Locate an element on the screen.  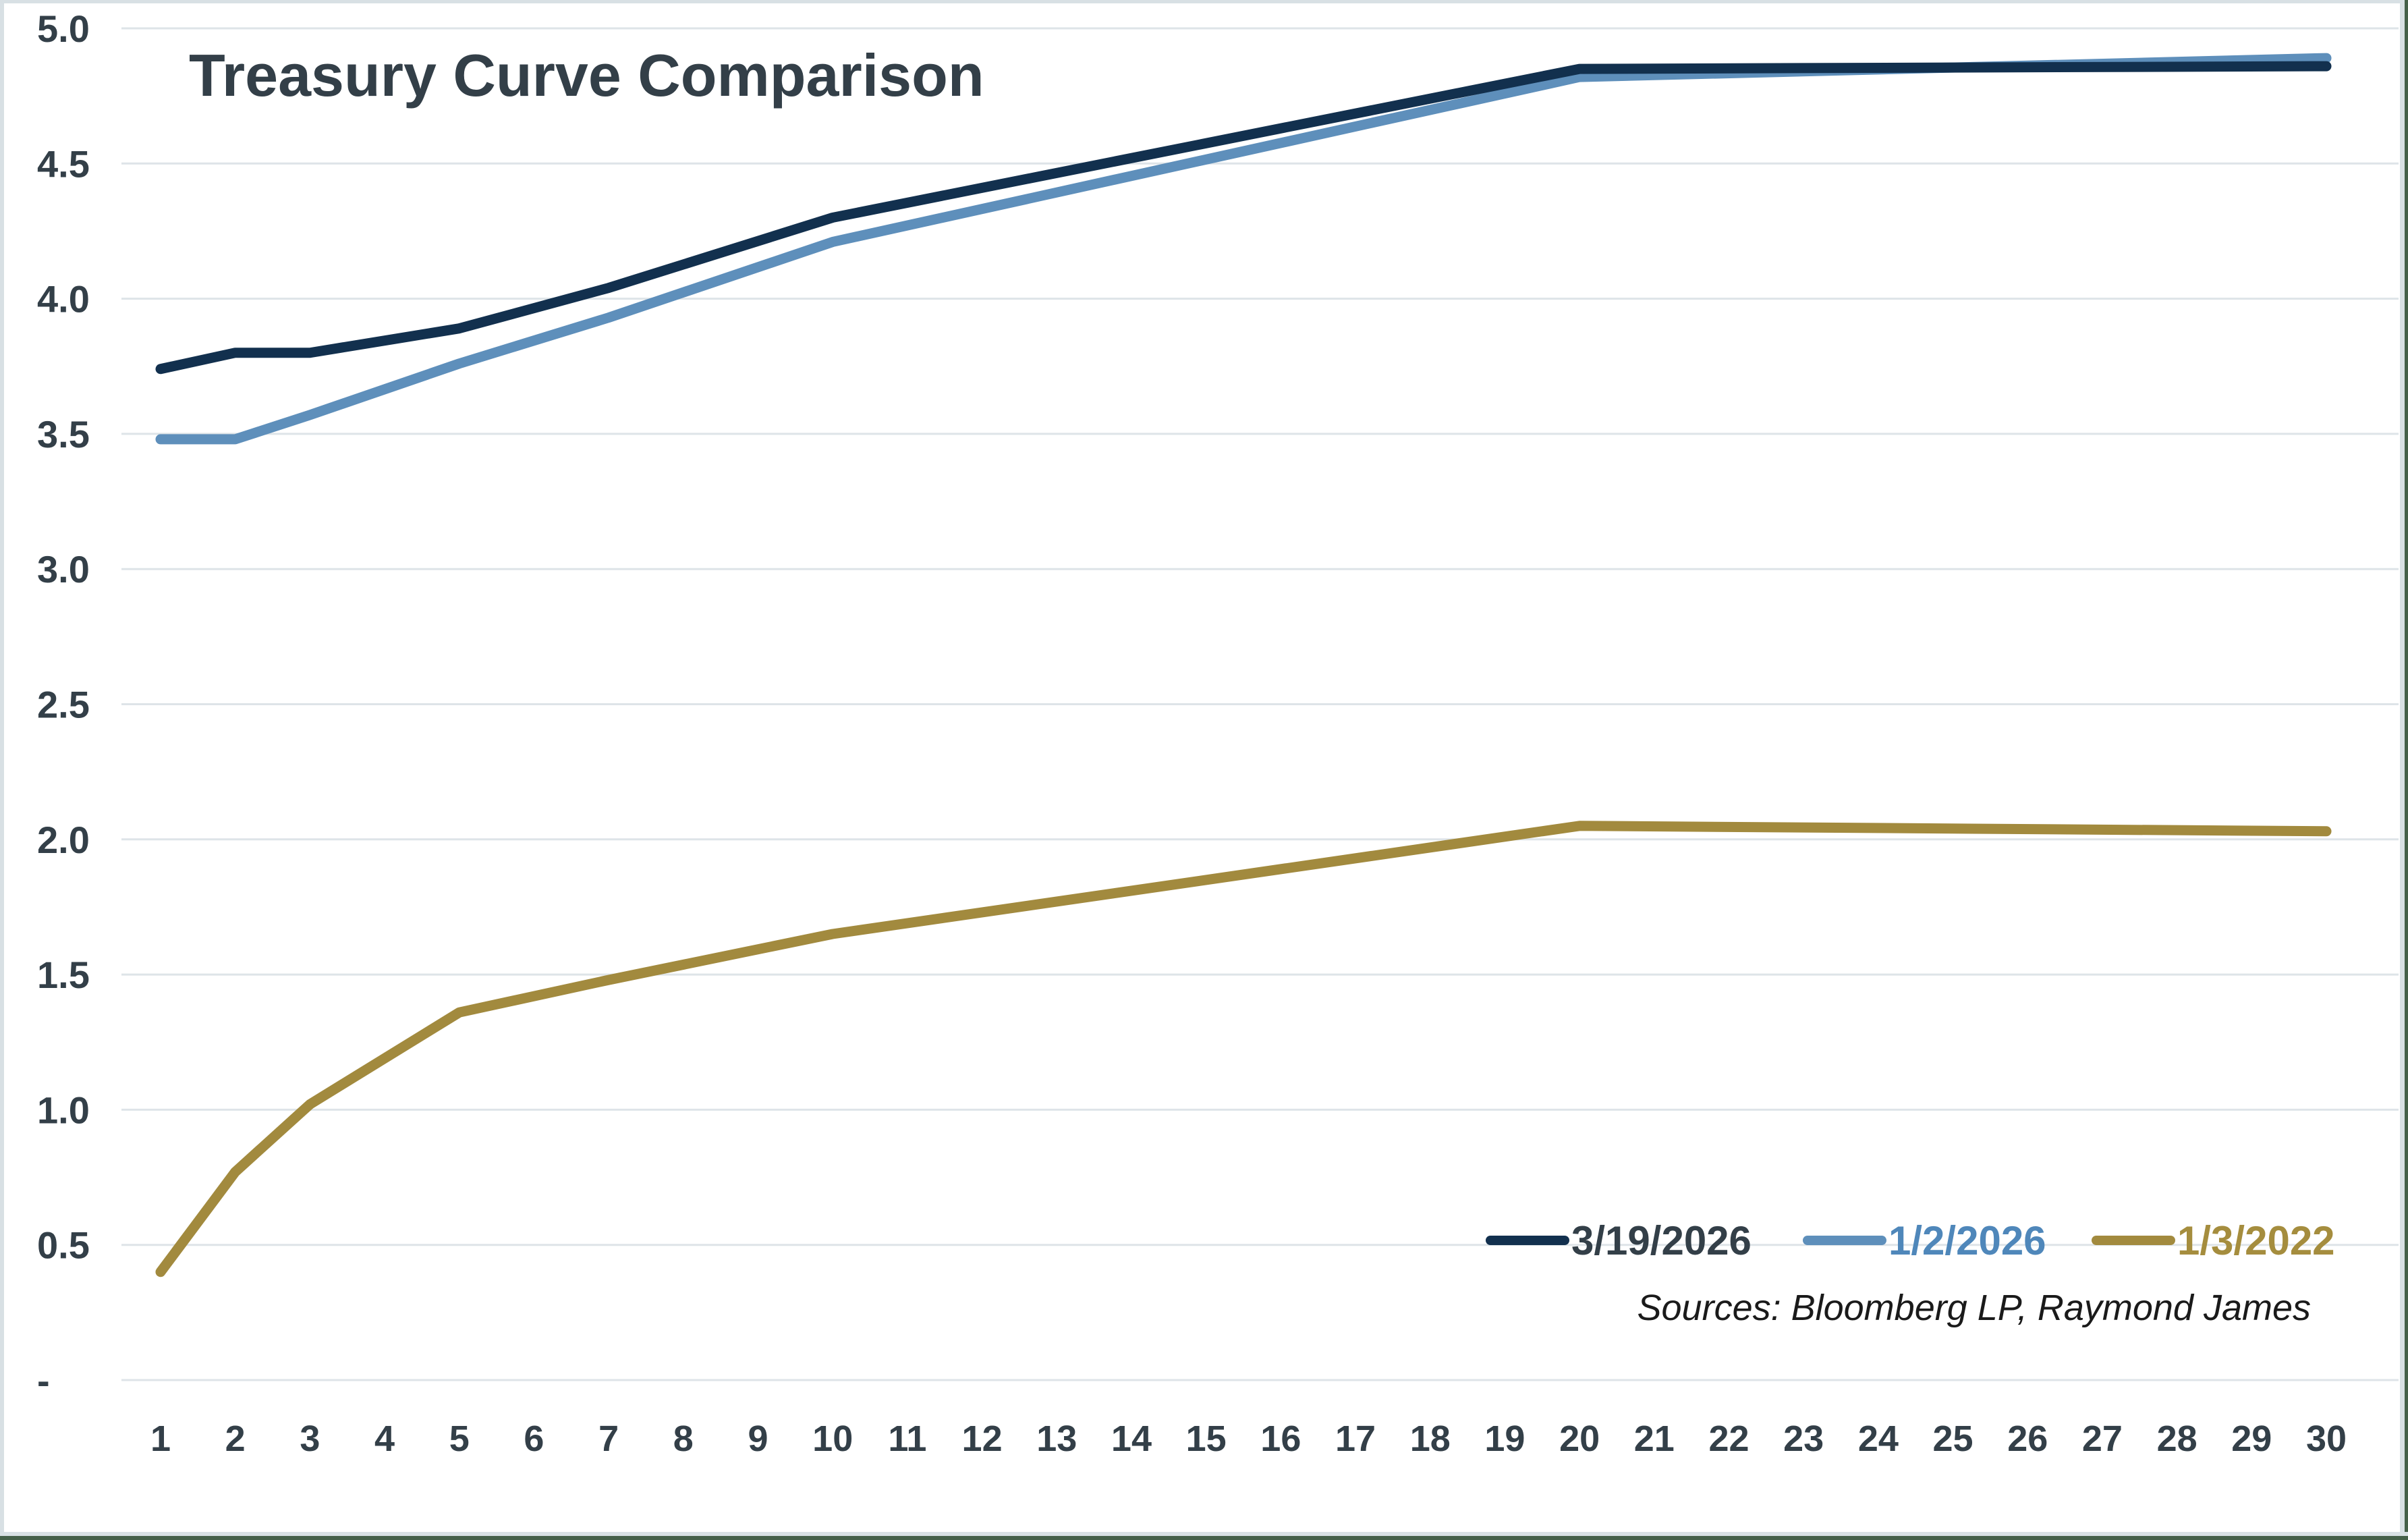
x-tick-label: 22 is located at coordinates (1728, 1439).